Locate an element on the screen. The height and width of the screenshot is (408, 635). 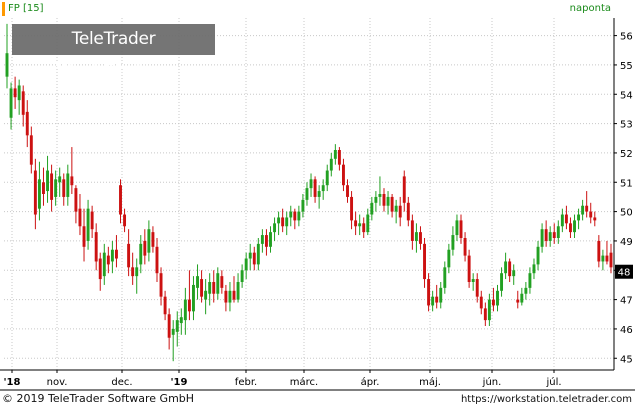
copyright-text: © 2019 TeleTrader Software GmbH is located at coordinates (98, 398).